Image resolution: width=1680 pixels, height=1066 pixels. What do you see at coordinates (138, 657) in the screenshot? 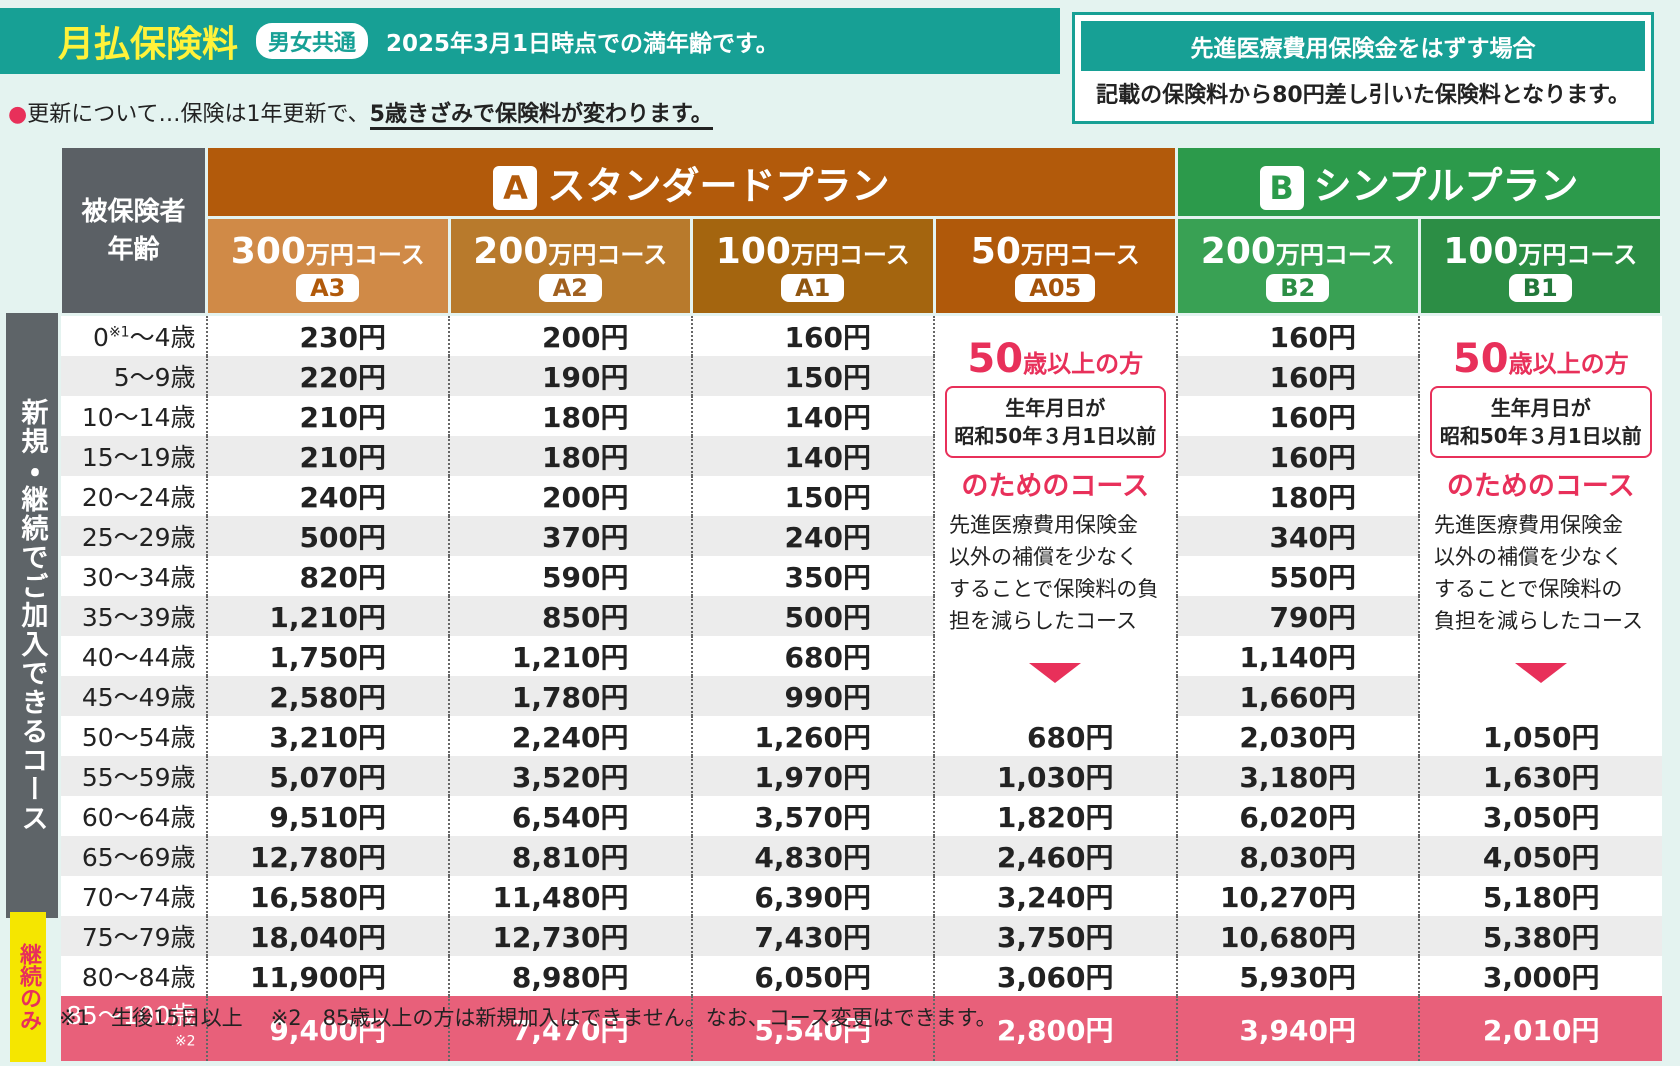
I see `age: 40〜44歳` at bounding box center [138, 657].